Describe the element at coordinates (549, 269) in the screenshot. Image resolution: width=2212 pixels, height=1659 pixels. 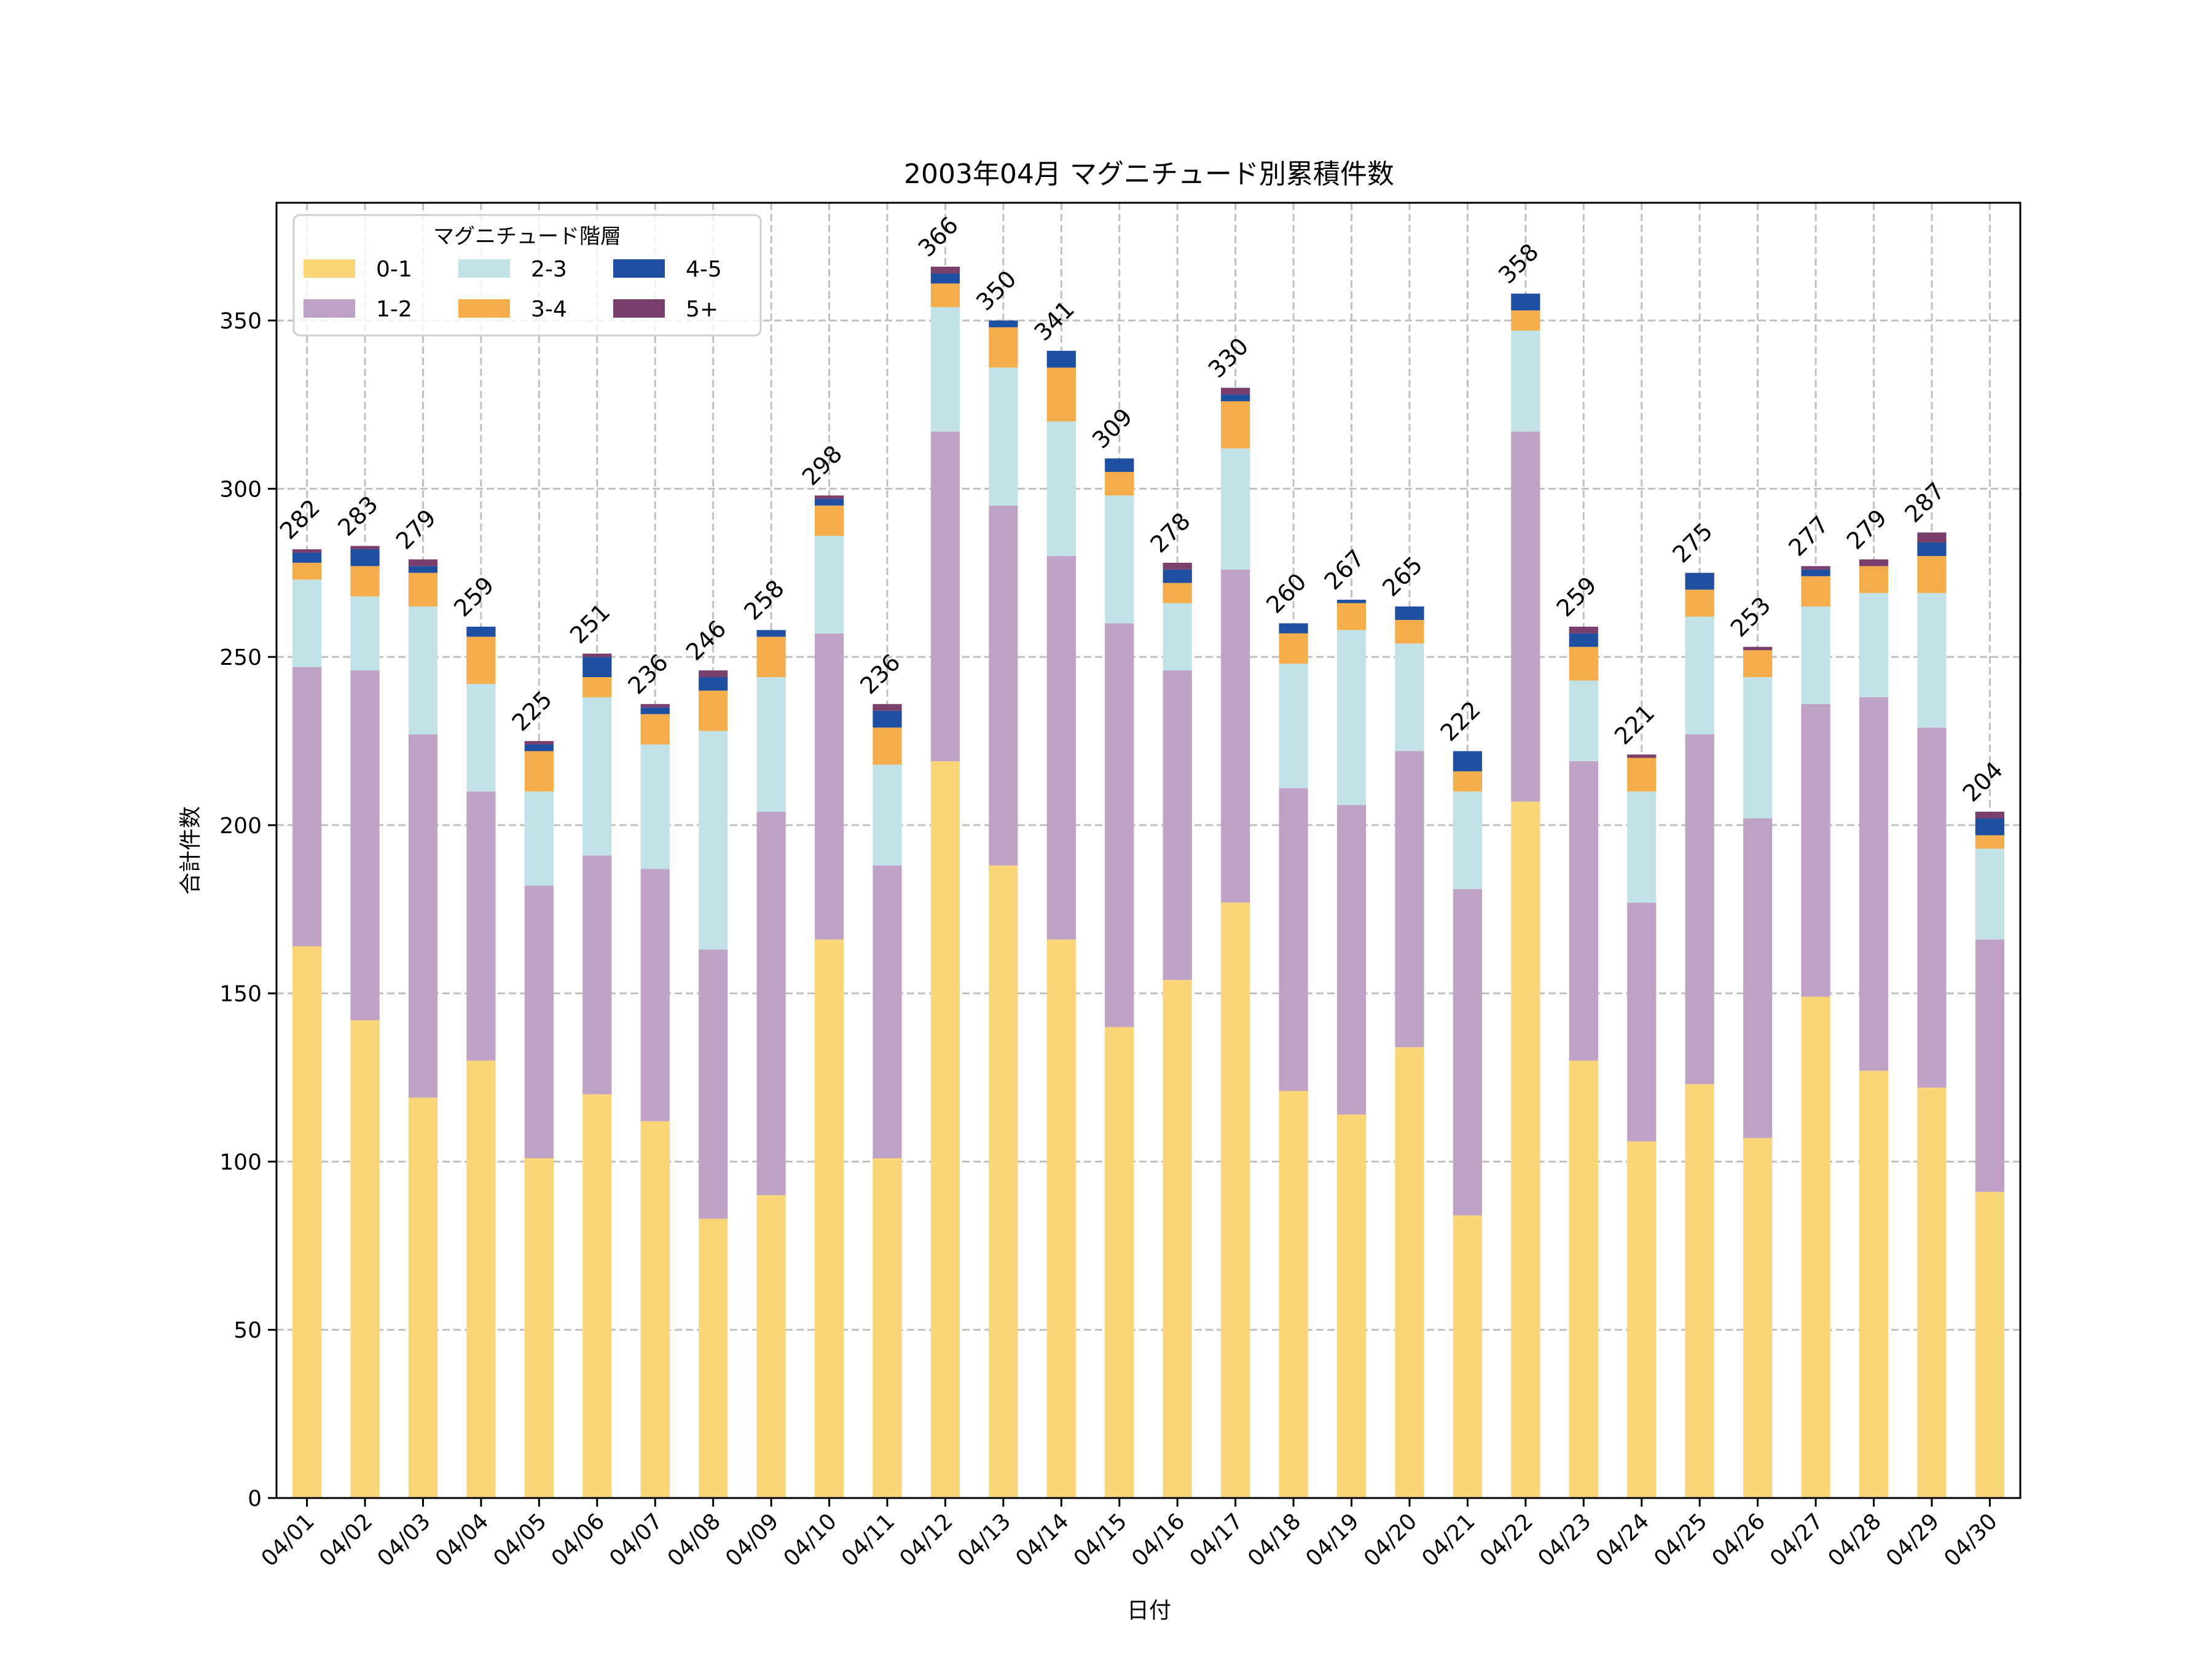
I see `legend-label: 2-3` at that location.